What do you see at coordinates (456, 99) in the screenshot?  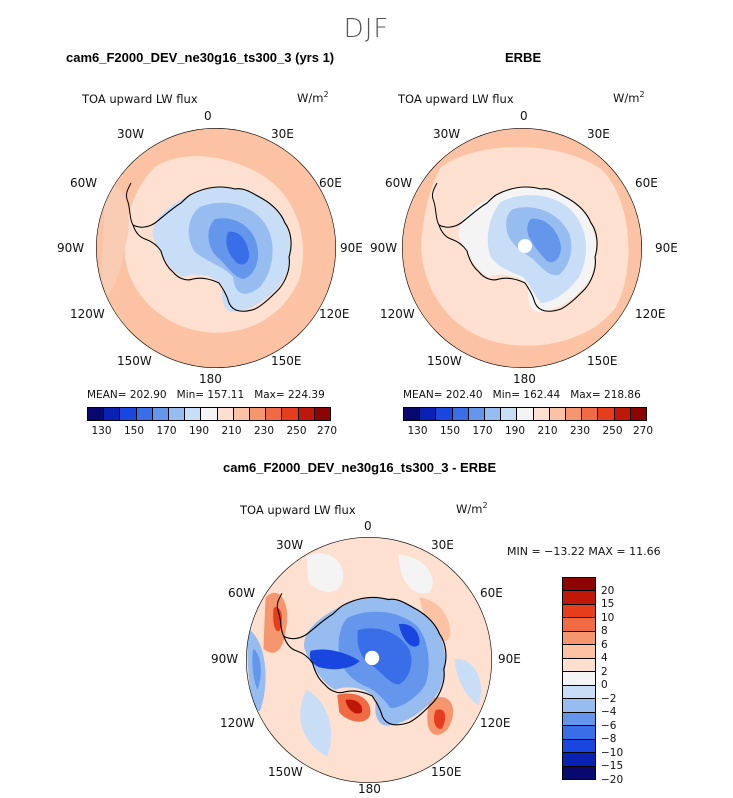 I see `panel2-variable-label: TOA upward LW flux` at bounding box center [456, 99].